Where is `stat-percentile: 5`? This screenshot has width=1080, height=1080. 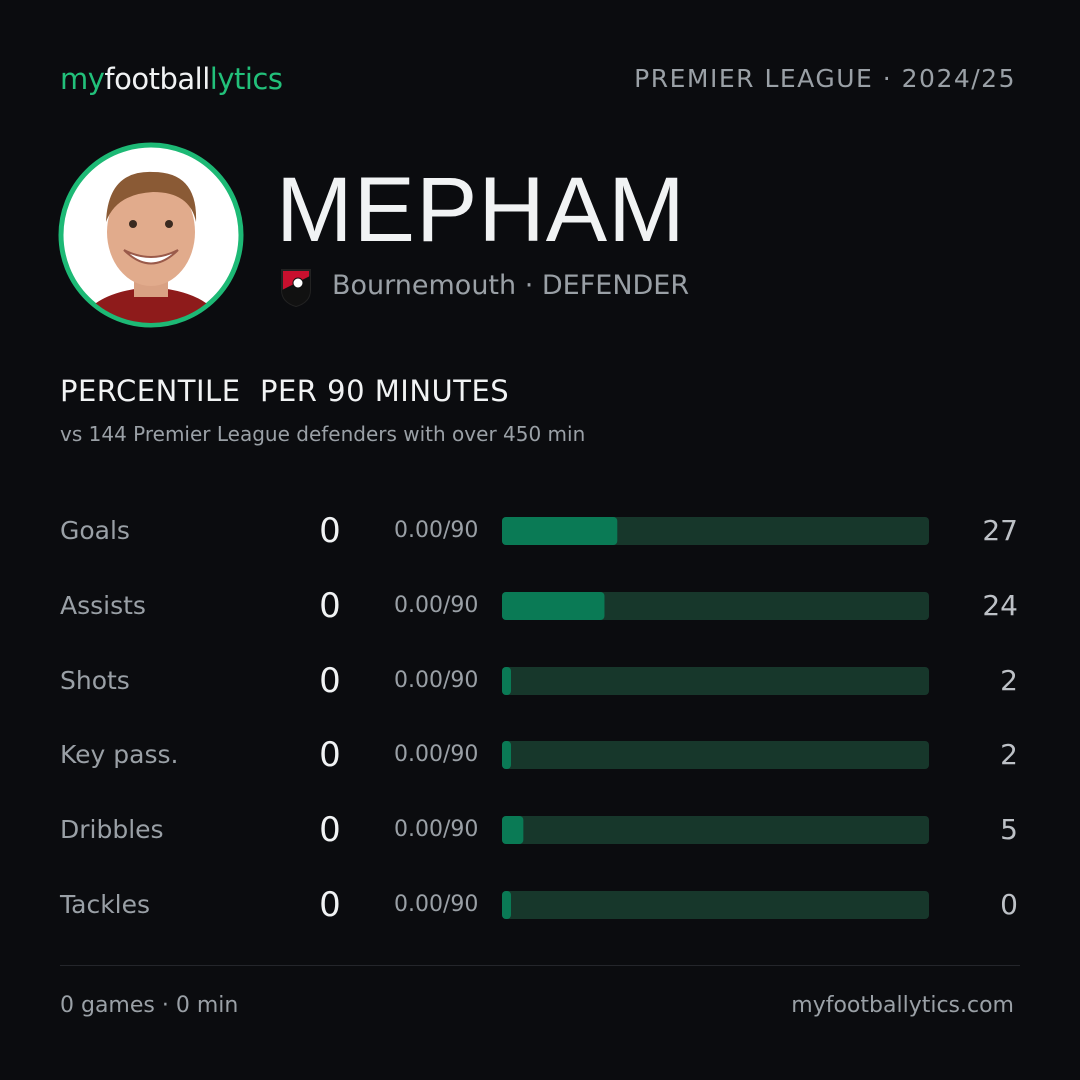 stat-percentile: 5 is located at coordinates (1009, 830).